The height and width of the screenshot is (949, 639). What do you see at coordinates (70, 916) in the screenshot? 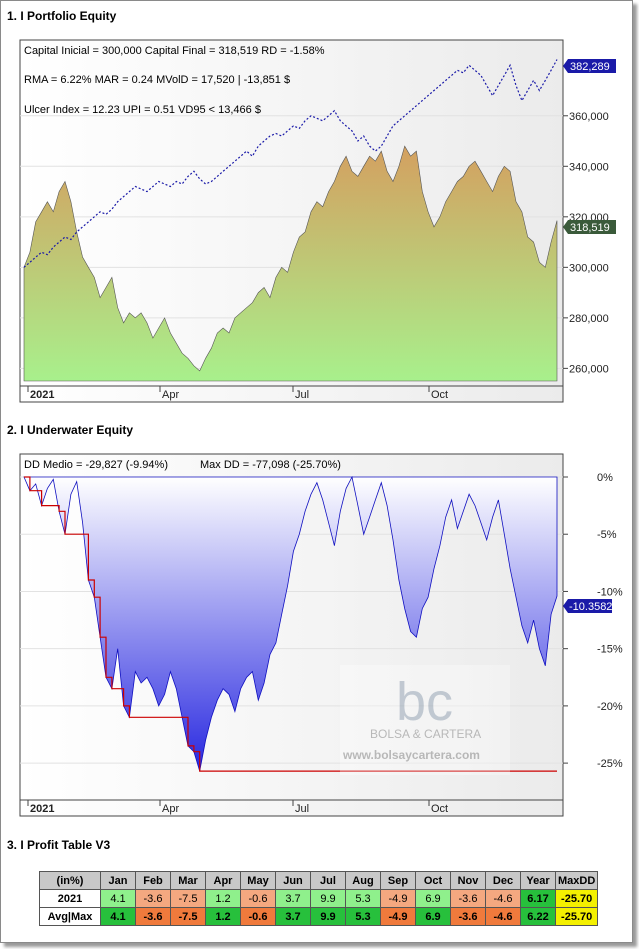
I see `profit-table-row-label: Avg|Max` at bounding box center [70, 916].